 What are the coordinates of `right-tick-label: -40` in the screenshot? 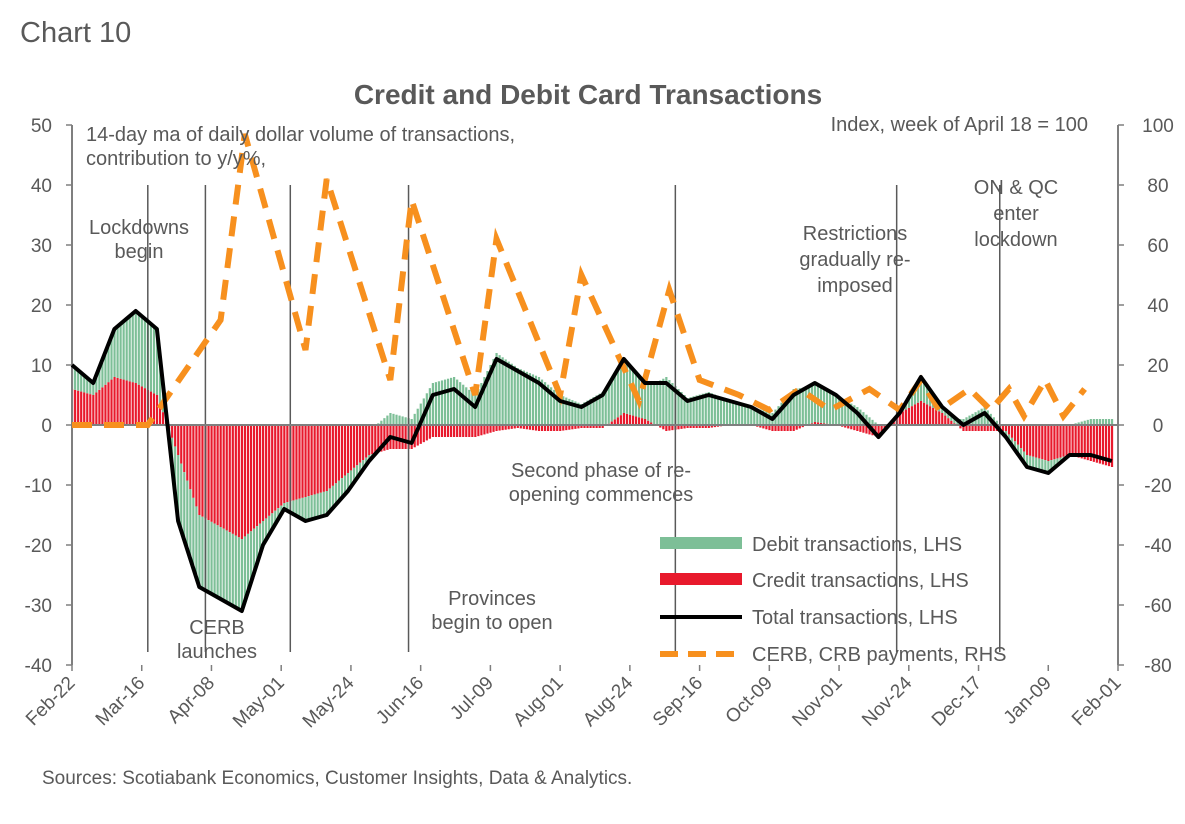 It's located at (1157, 546).